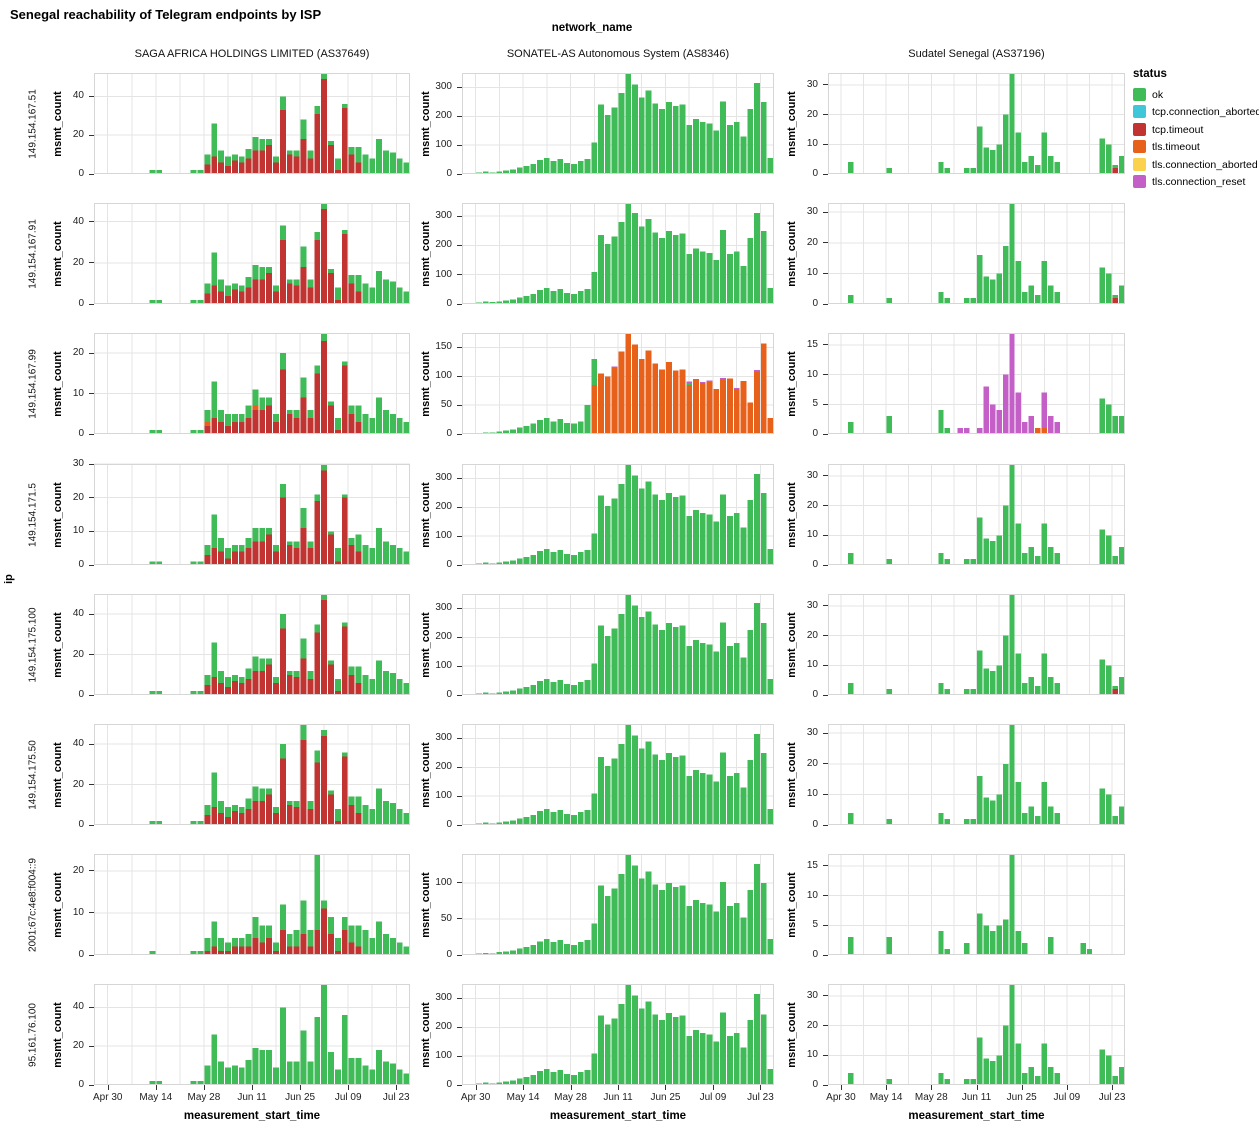 This screenshot has height=1141, width=1259. Describe the element at coordinates (1067, 1097) in the screenshot. I see `x-tick-label: Jul 09` at that location.